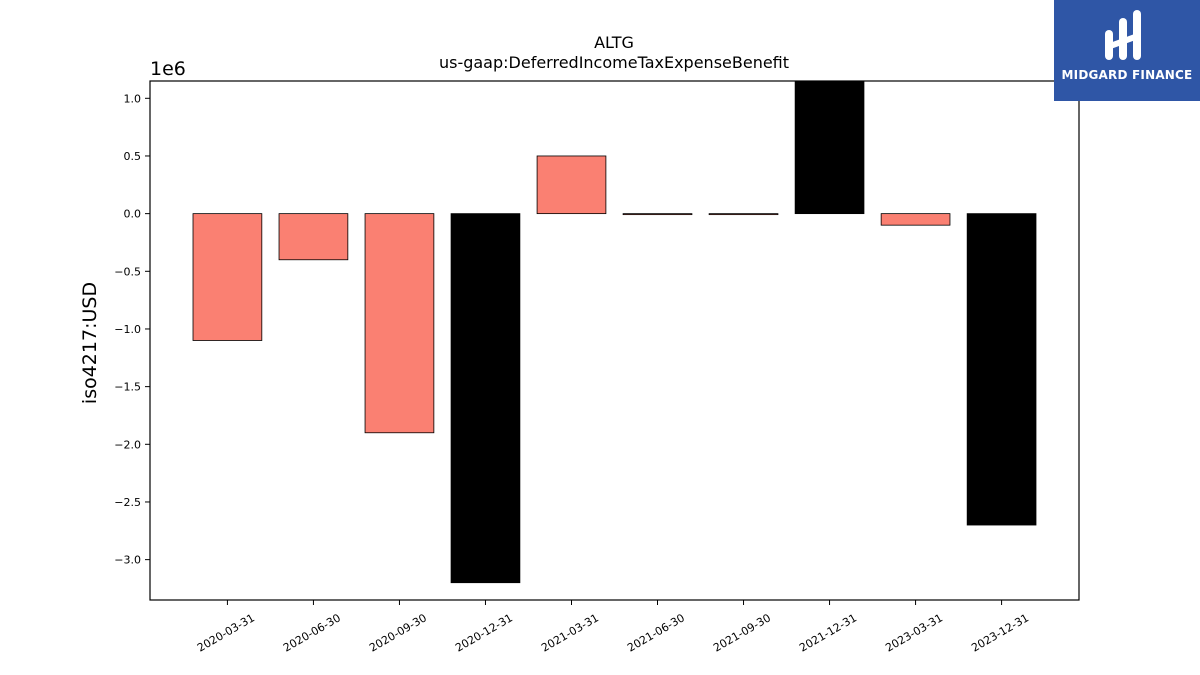 The height and width of the screenshot is (675, 1200). I want to click on y-offset-label: 1e6, so click(168, 69).